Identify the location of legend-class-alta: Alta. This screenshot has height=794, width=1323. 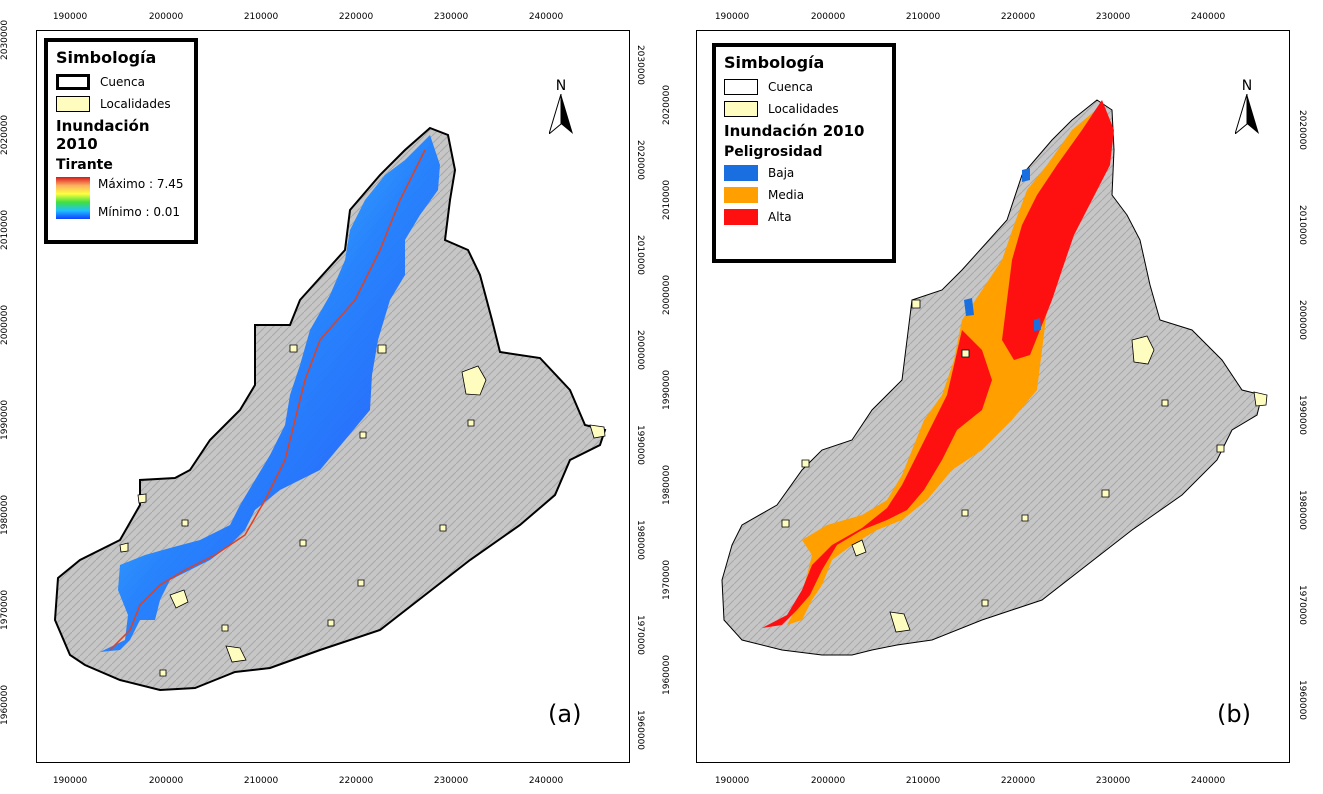
(804, 217).